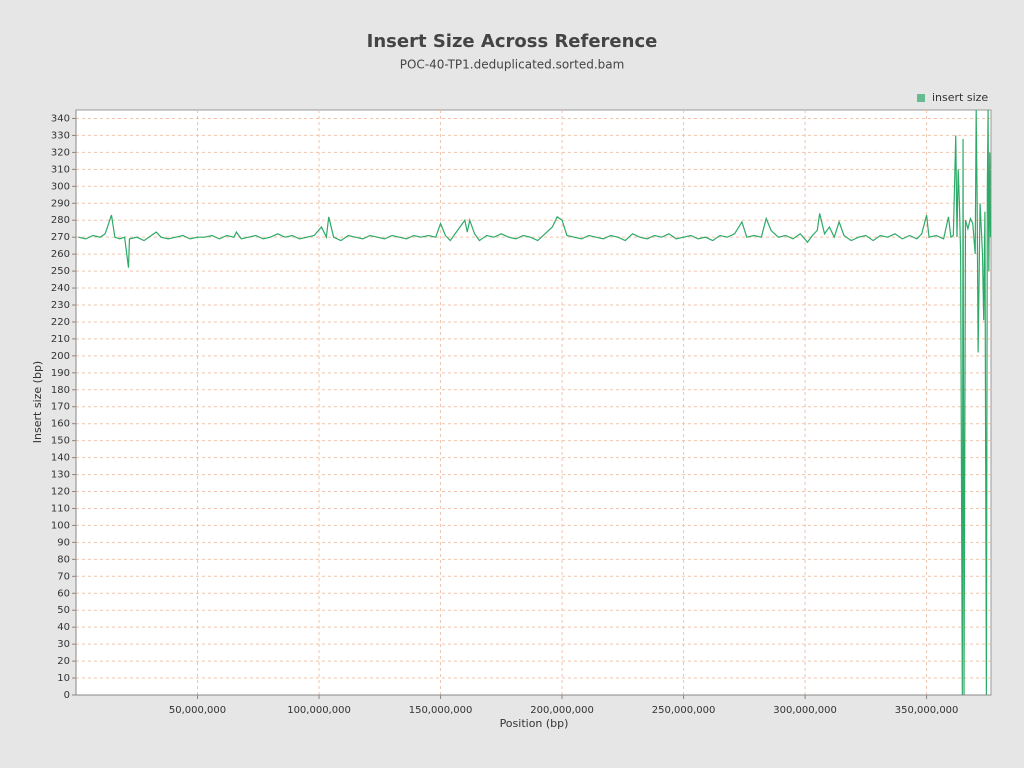 The width and height of the screenshot is (1024, 768). Describe the element at coordinates (319, 710) in the screenshot. I see `x-tick-label: 100,000,000` at that location.